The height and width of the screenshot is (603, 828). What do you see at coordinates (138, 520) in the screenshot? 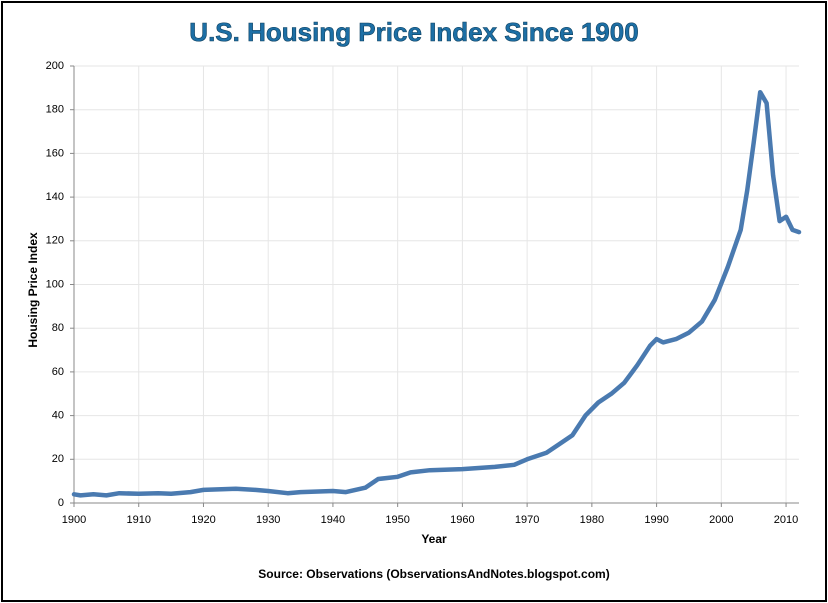
I see `x-tick-label: 1910` at bounding box center [138, 520].